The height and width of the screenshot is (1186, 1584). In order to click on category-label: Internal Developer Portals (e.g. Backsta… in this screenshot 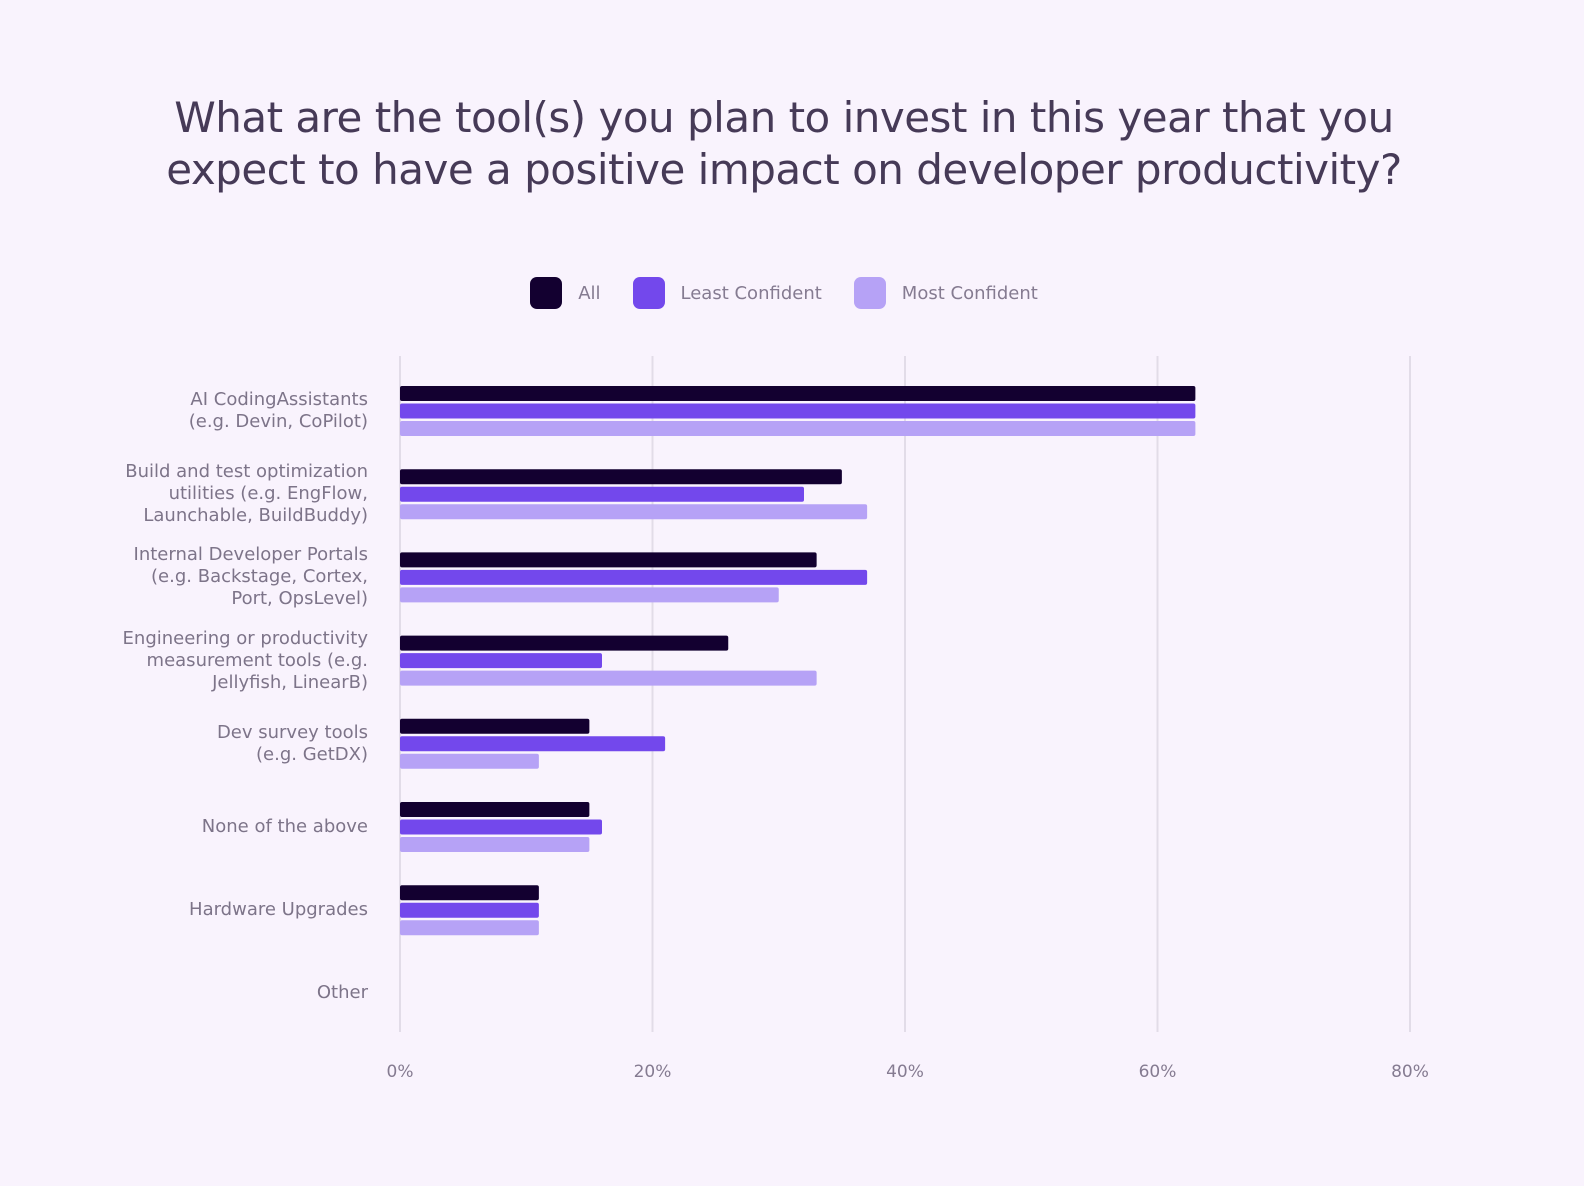, I will do `click(250, 577)`.